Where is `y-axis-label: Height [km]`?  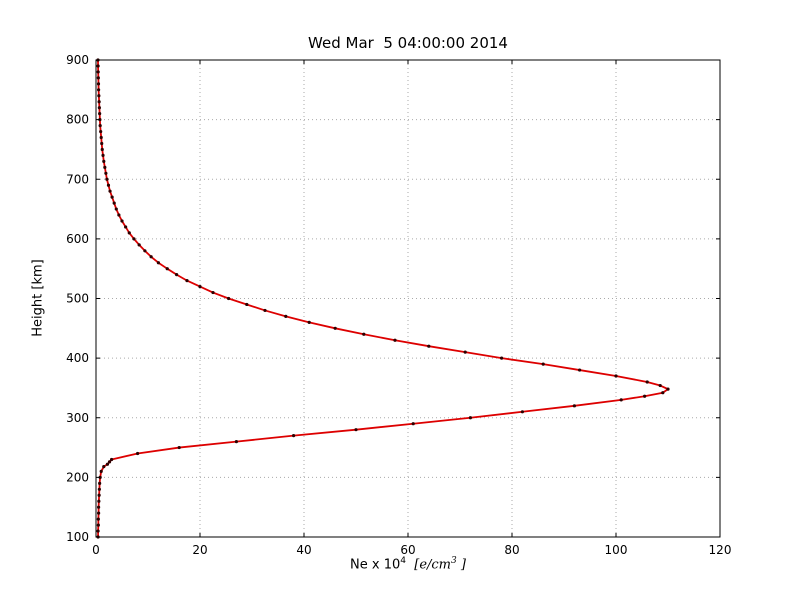 y-axis-label: Height [km] is located at coordinates (38, 298).